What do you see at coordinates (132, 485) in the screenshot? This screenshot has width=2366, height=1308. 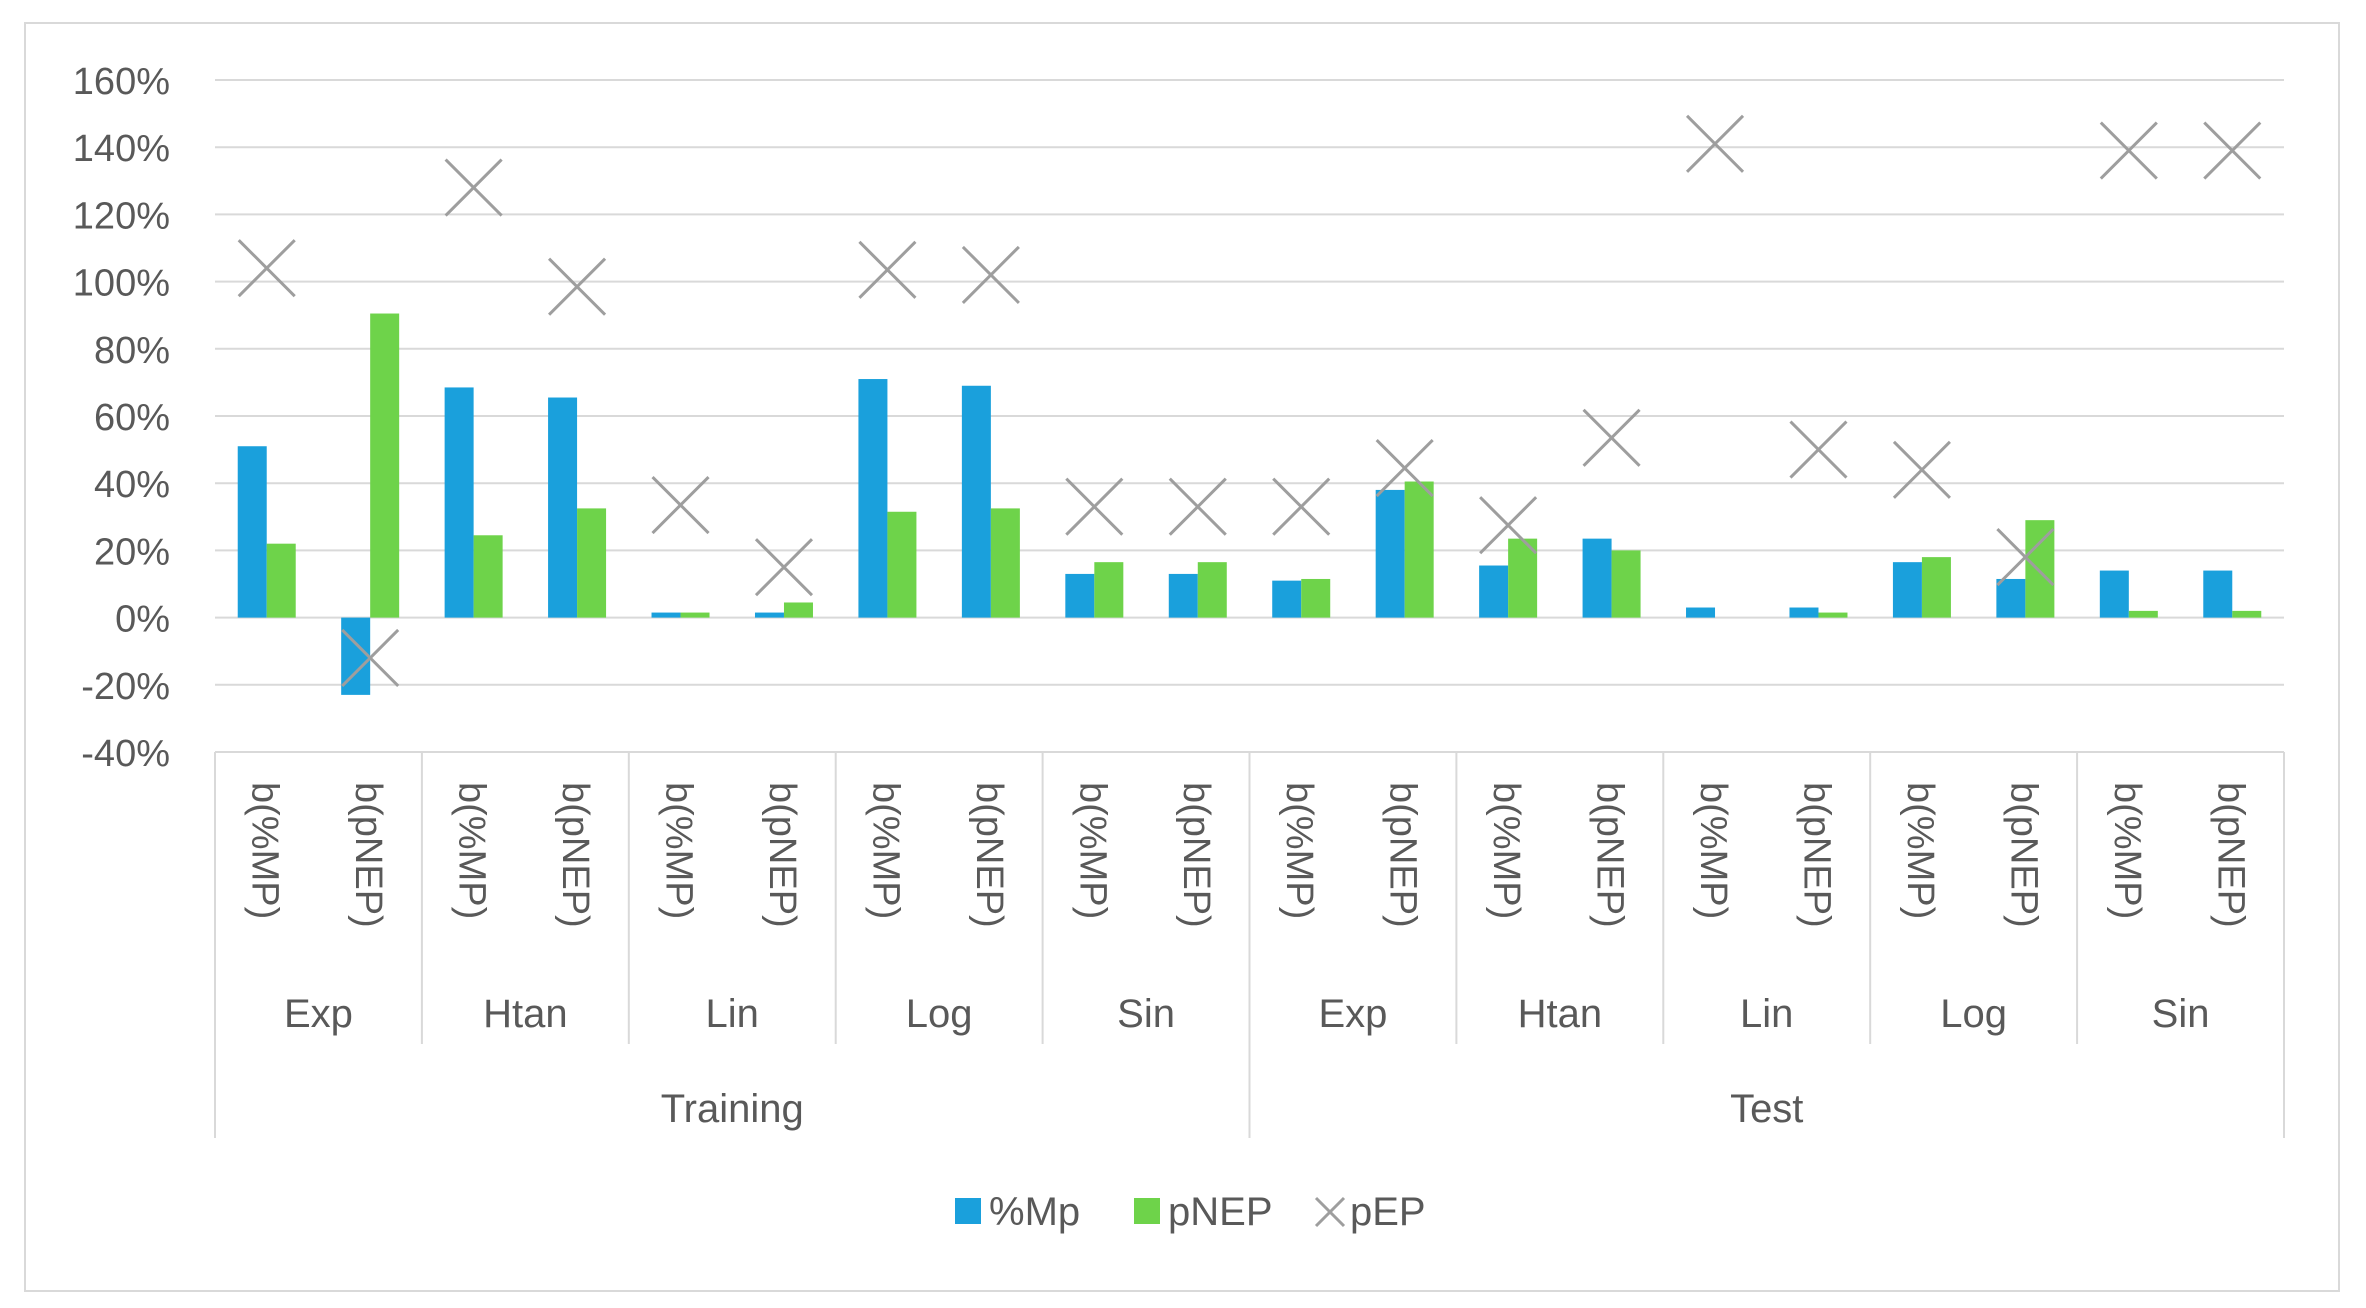 I see `y-tick-label: 40%` at bounding box center [132, 485].